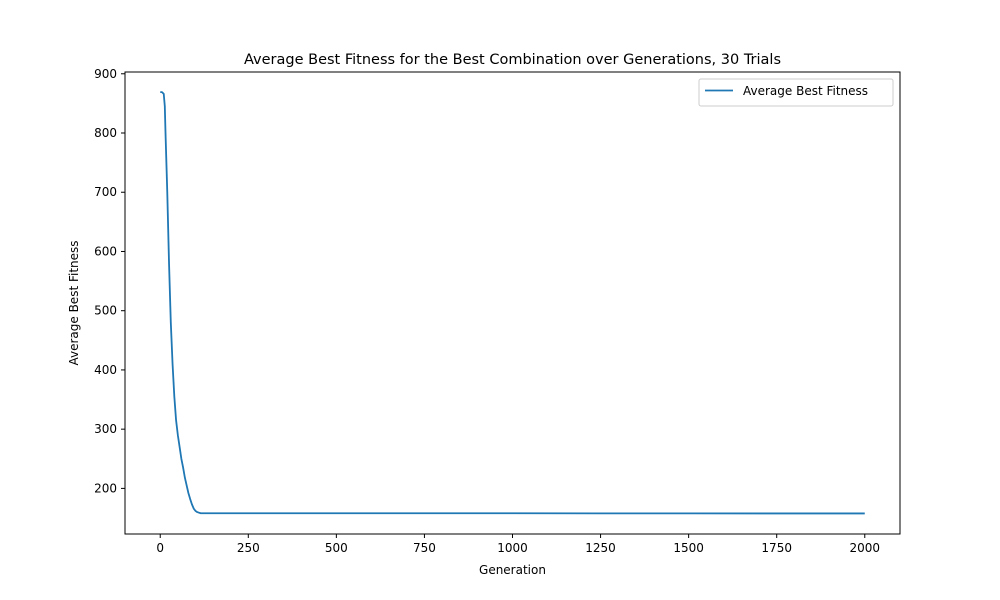 This screenshot has width=1000, height=600. I want to click on x-axis: 0 250 500 750 1000 1250 1500 1750 2000, so click(518, 544).